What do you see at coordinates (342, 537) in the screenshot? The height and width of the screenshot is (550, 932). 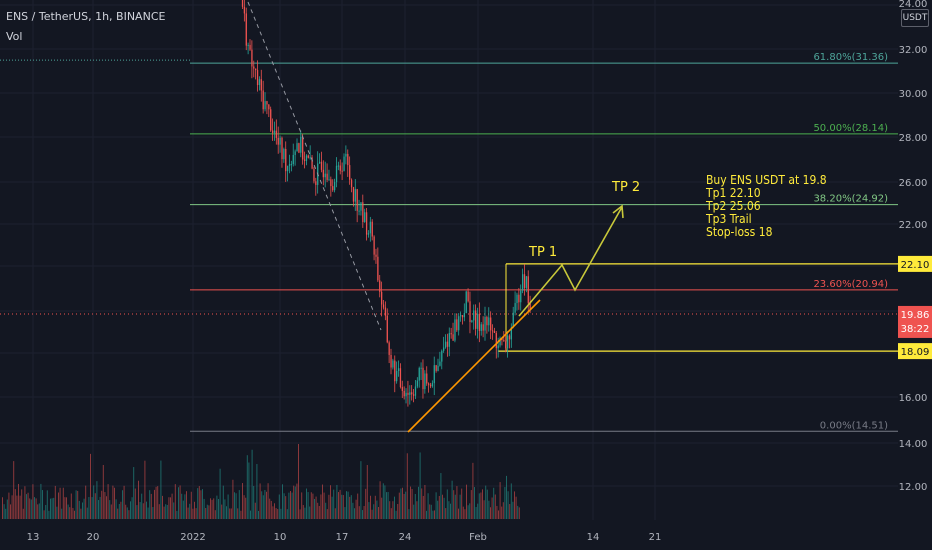 I see `x-axis-tick-label: 17` at bounding box center [342, 537].